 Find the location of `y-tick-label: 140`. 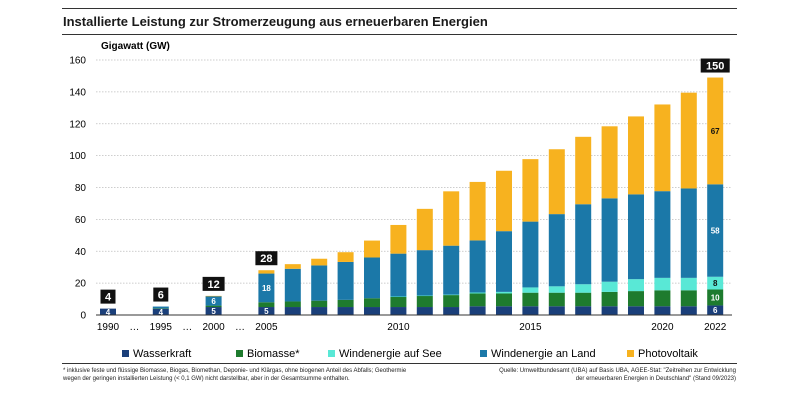

y-tick-label: 140 is located at coordinates (77, 92).